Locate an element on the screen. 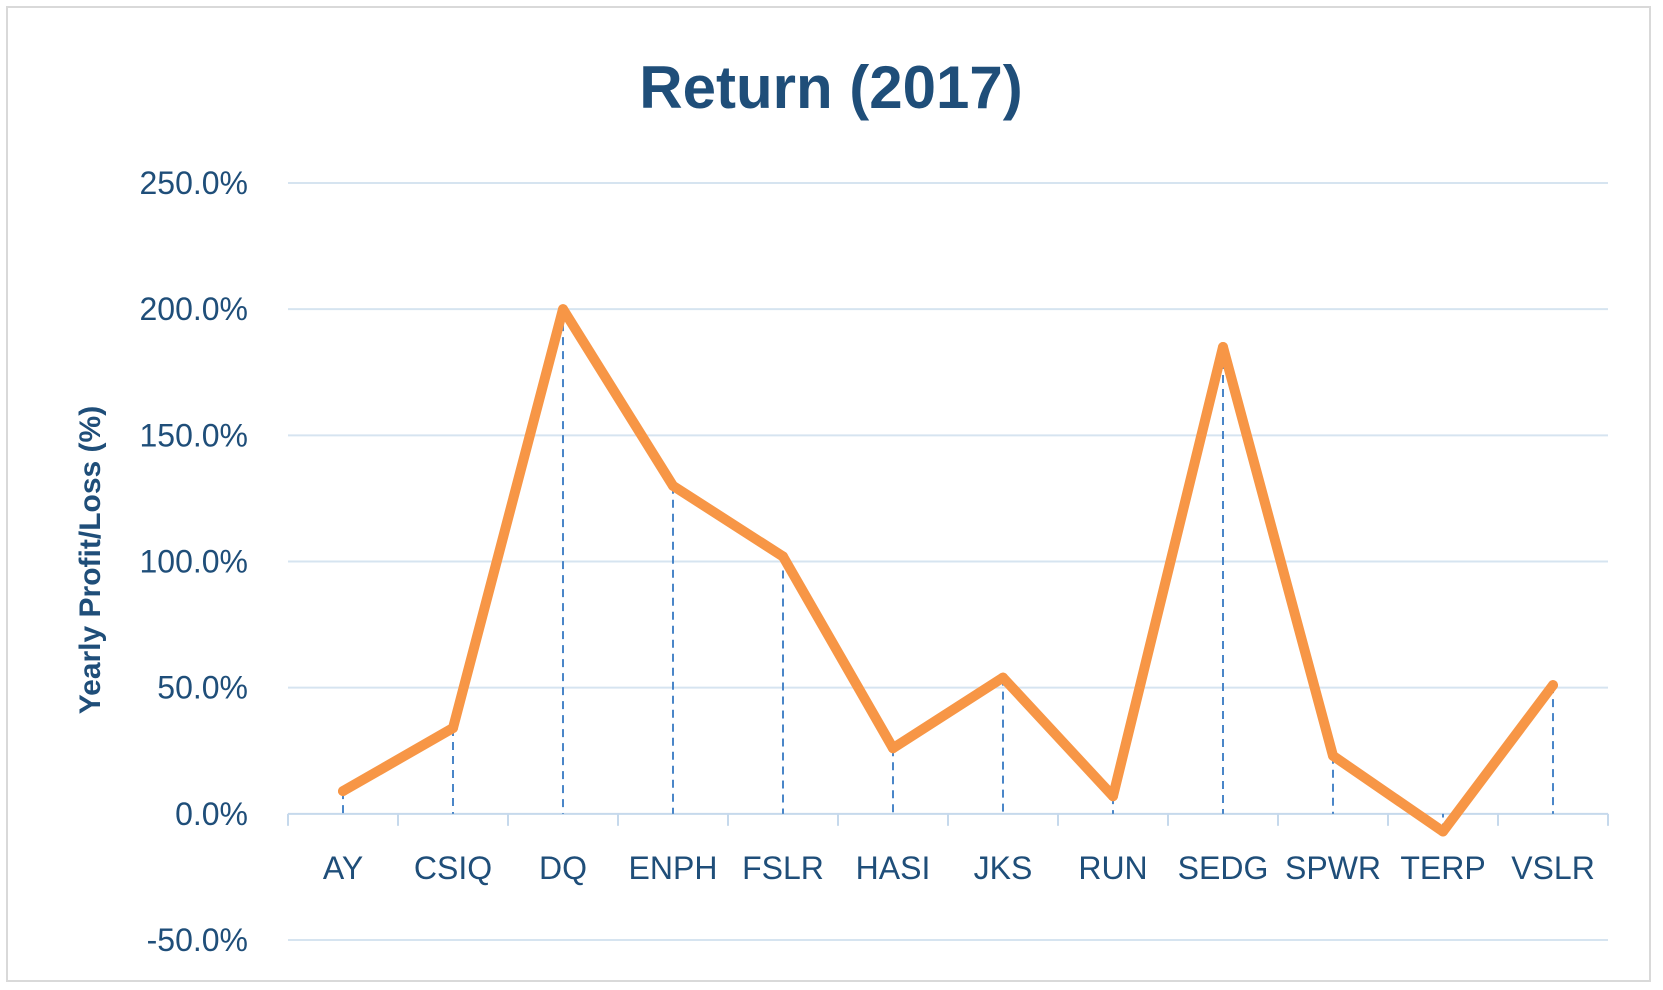  y-tick-label: 0.0% is located at coordinates (211, 814).